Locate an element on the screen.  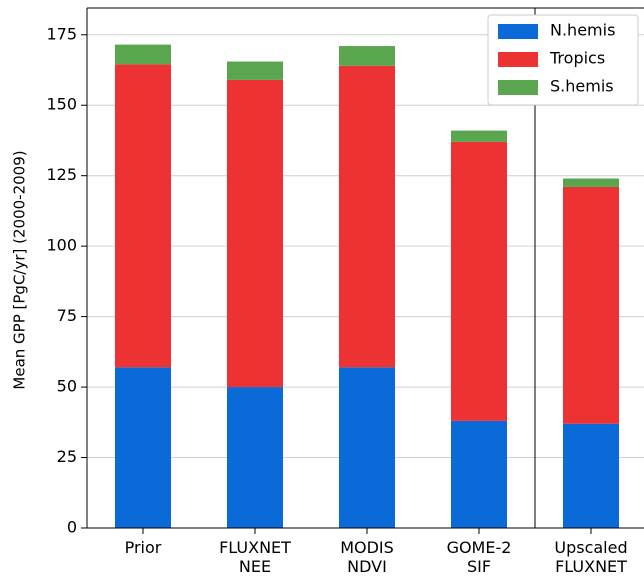
y-tick-label: 50 is located at coordinates (67, 386).